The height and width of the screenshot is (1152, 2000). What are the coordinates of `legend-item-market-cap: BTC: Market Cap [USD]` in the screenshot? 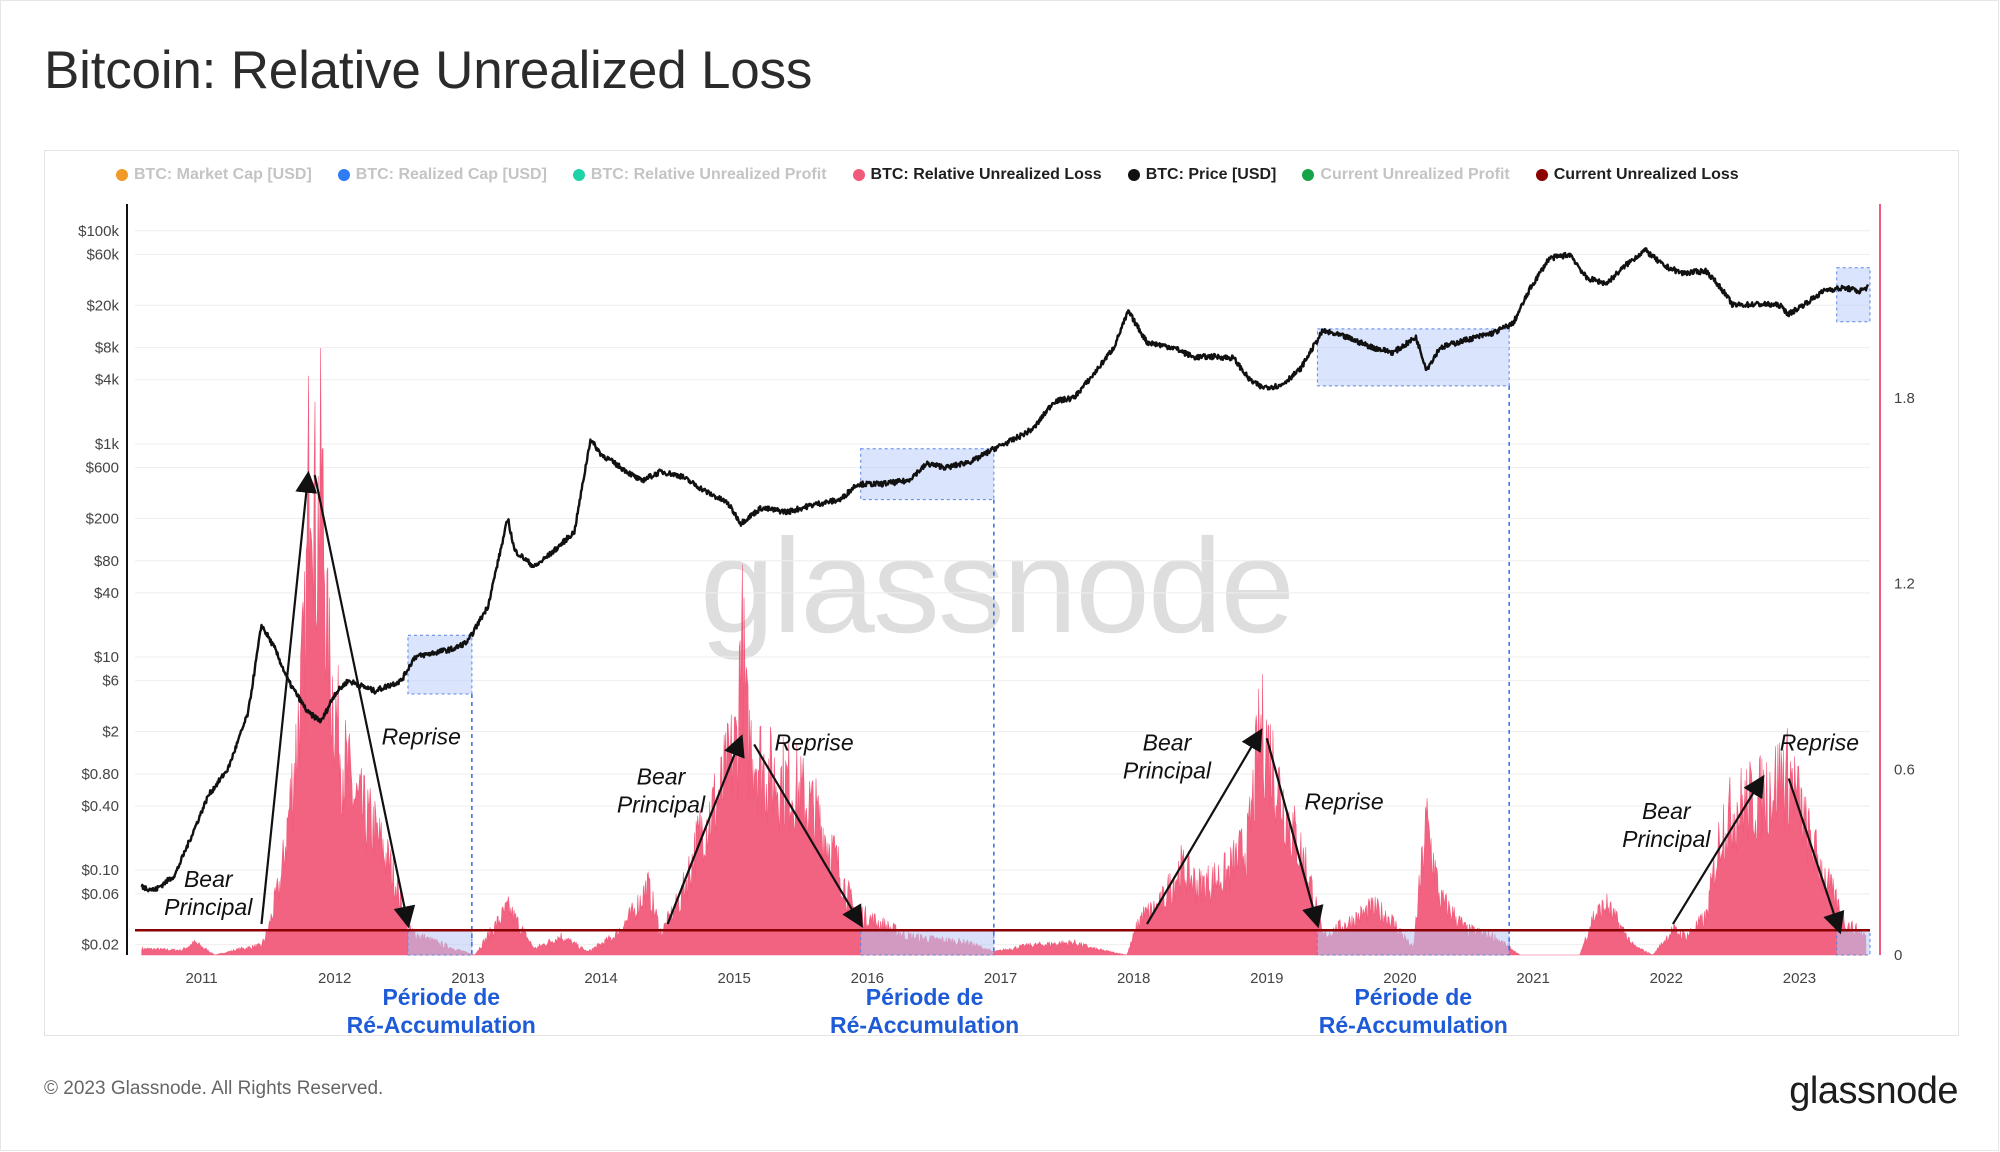 It's located at (214, 175).